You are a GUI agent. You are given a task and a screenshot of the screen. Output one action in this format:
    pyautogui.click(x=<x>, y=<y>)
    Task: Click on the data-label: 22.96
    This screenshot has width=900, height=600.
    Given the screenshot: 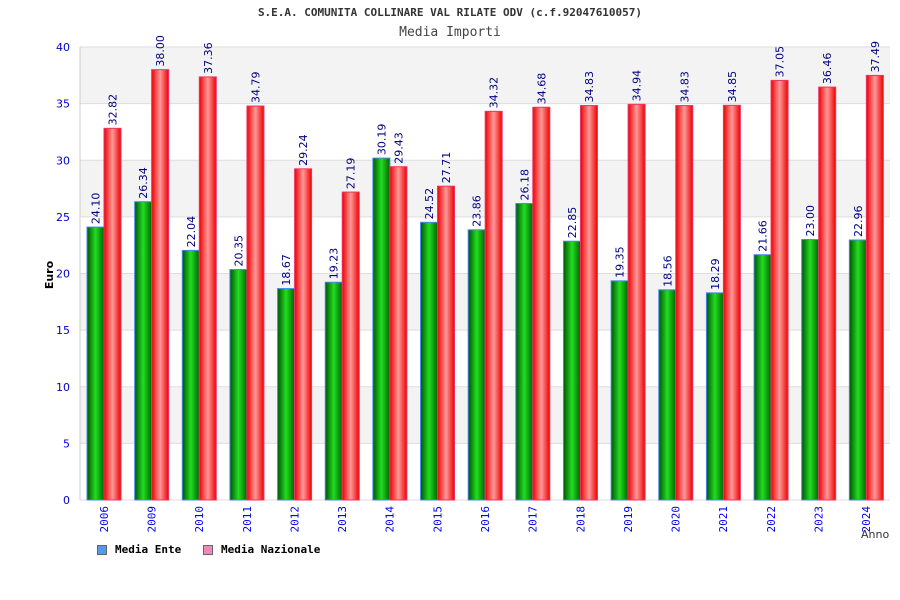 What is the action you would take?
    pyautogui.click(x=858, y=221)
    